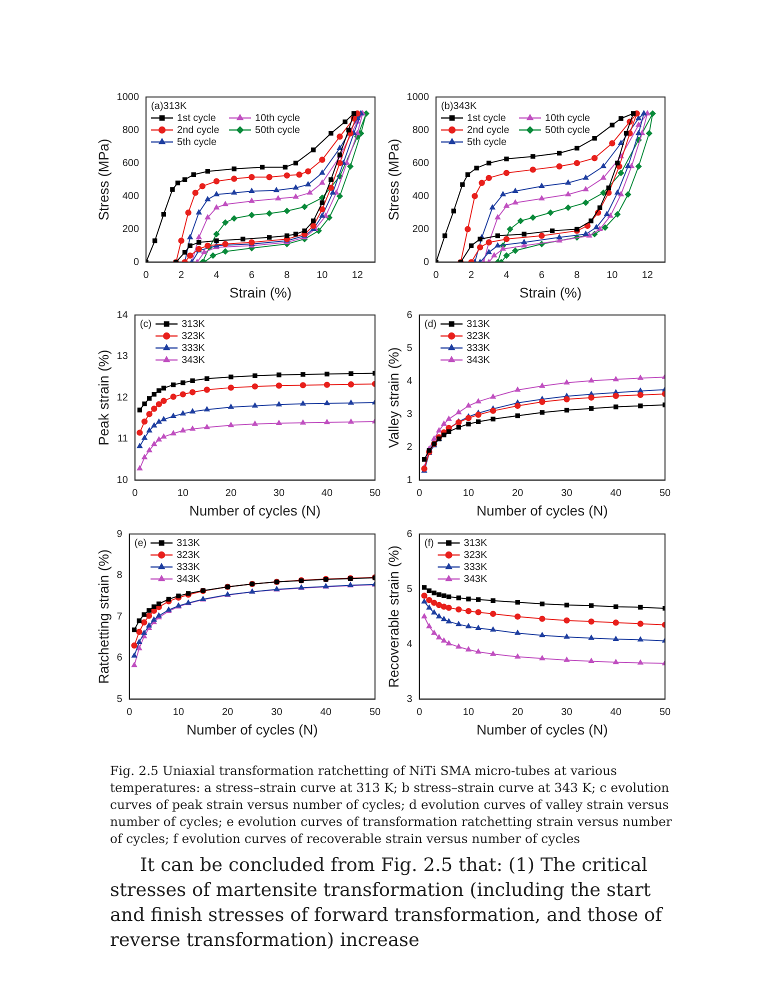 This screenshot has height=1000, width=772. I want to click on annotation: (a)313K, so click(169, 106).